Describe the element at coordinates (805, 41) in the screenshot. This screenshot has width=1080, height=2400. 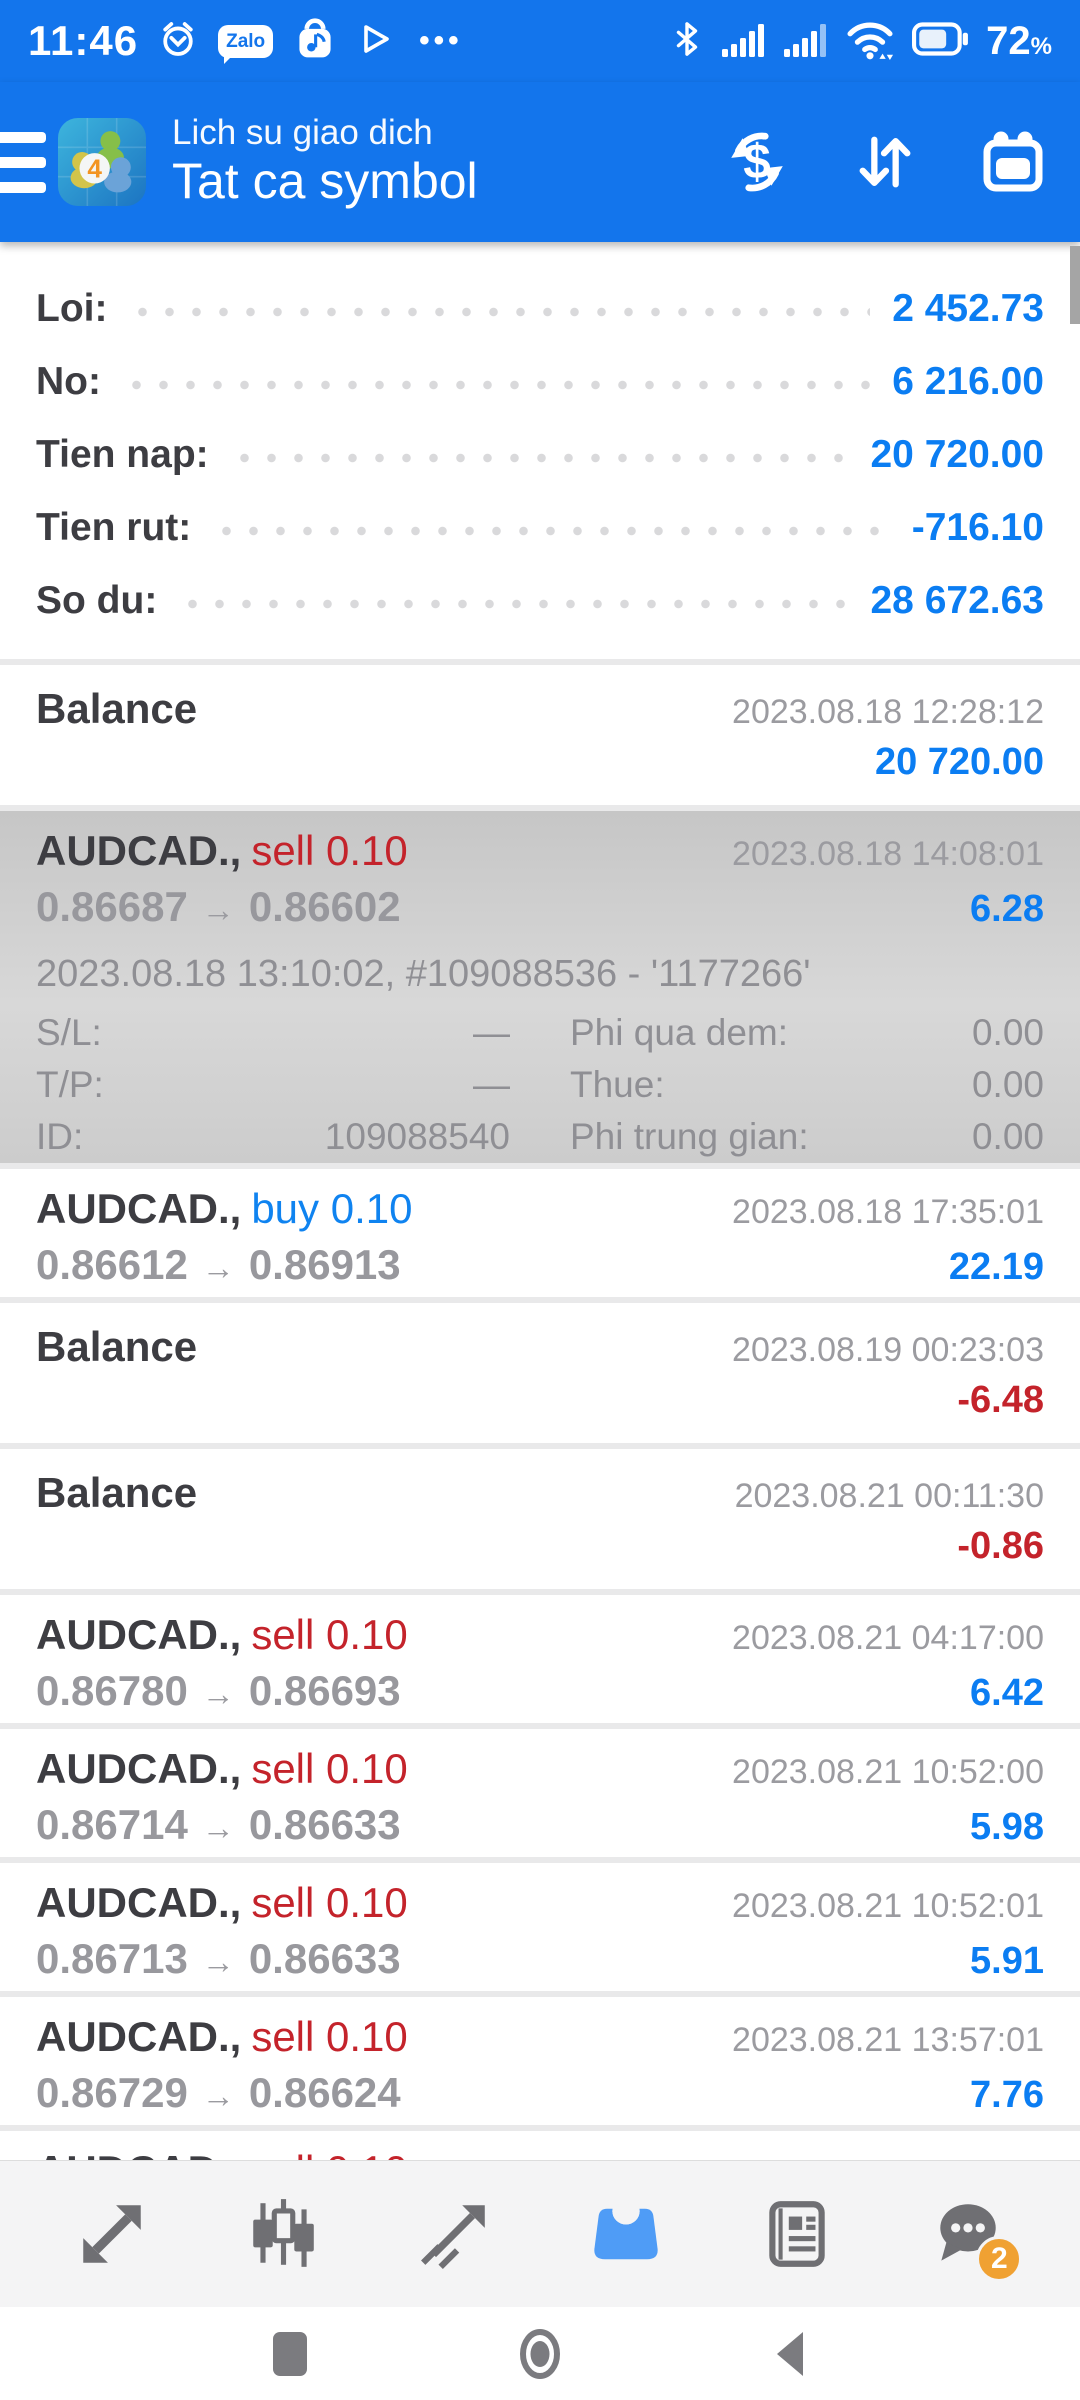
I see `signal-sim2-icon` at that location.